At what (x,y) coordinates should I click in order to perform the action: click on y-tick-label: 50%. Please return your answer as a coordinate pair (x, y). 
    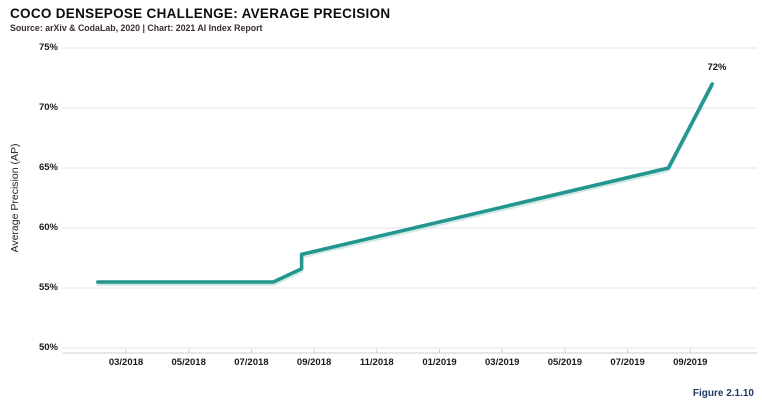
    Looking at the image, I should click on (48, 347).